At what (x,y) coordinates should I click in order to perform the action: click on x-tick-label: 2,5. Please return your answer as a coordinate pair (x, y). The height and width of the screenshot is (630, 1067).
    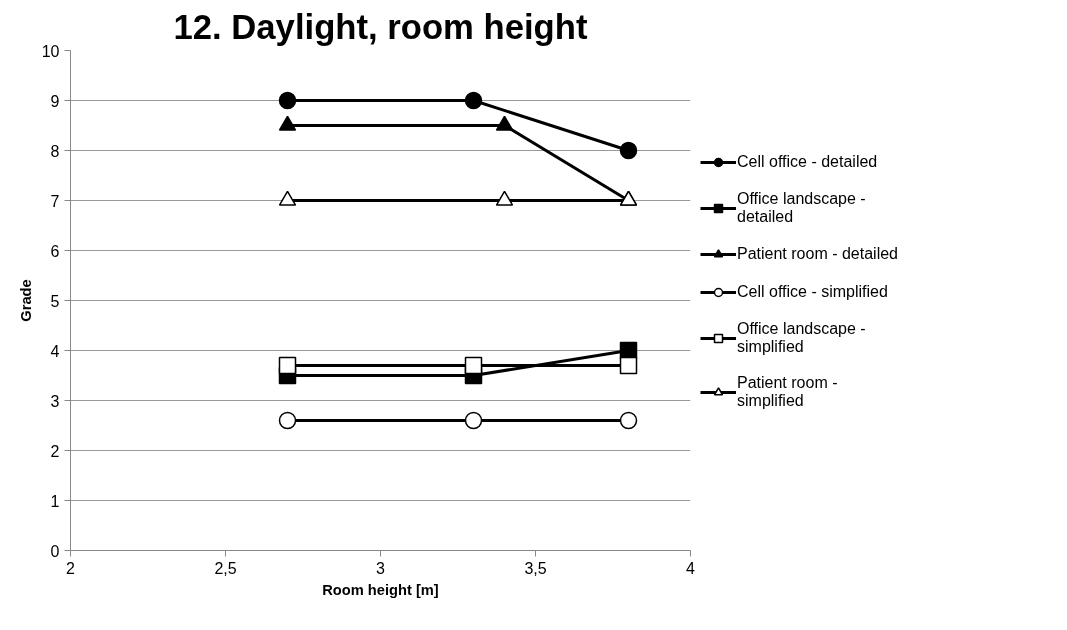
    Looking at the image, I should click on (225, 568).